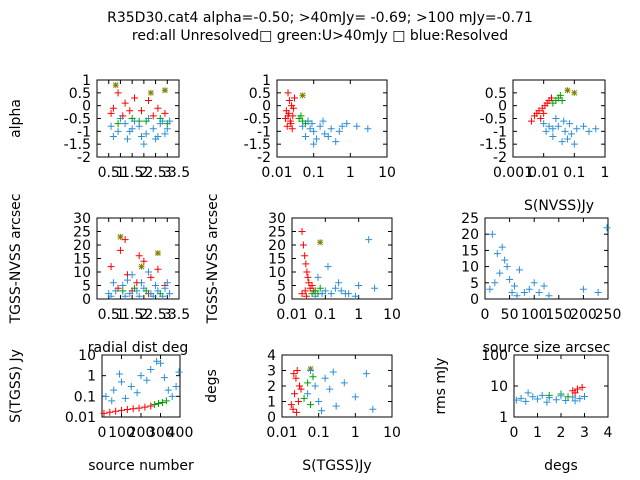 The image size is (640, 480). What do you see at coordinates (138, 258) in the screenshot?
I see `p4-plot-frame` at bounding box center [138, 258].